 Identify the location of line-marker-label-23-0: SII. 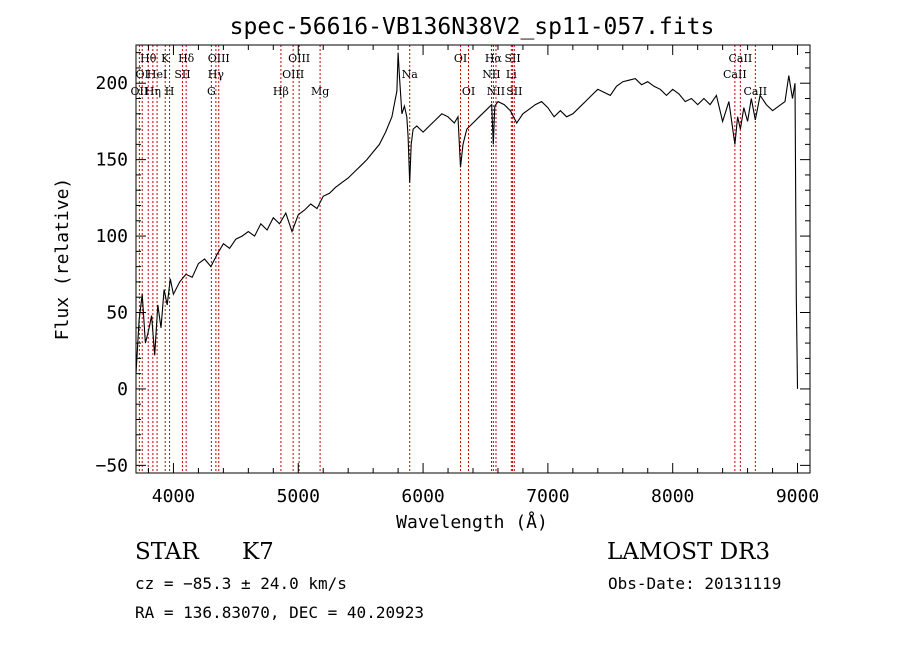
(512, 58).